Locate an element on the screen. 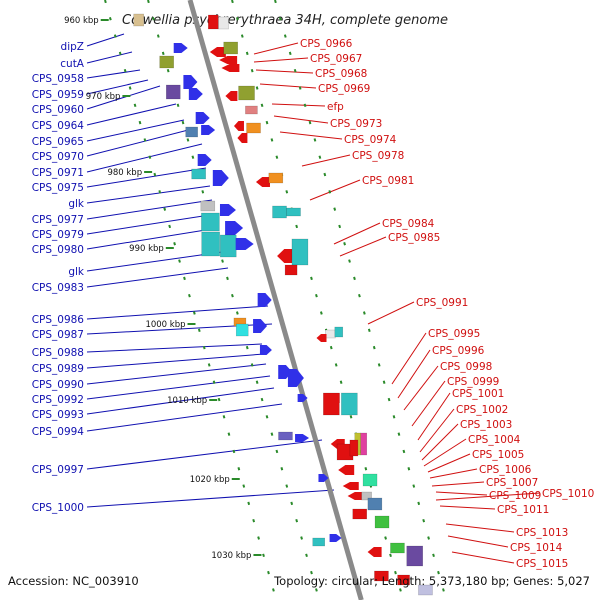 The width and height of the screenshot is (600, 600). kbp-tick-label: 1000 kbp is located at coordinates (165, 325).